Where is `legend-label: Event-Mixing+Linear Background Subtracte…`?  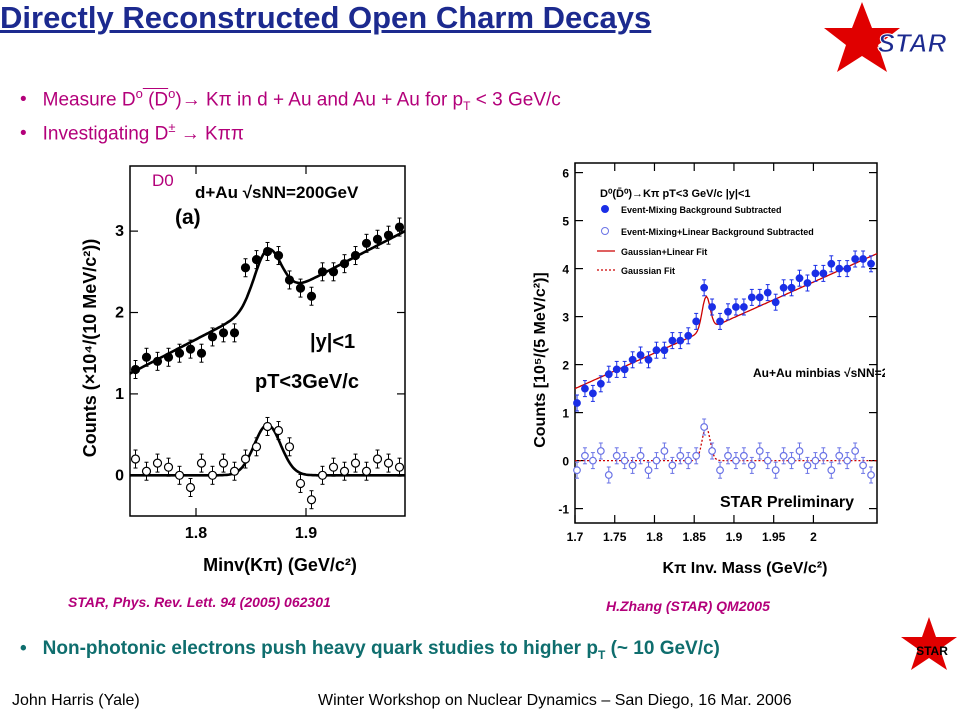 legend-label: Event-Mixing+Linear Background Subtracte… is located at coordinates (717, 232).